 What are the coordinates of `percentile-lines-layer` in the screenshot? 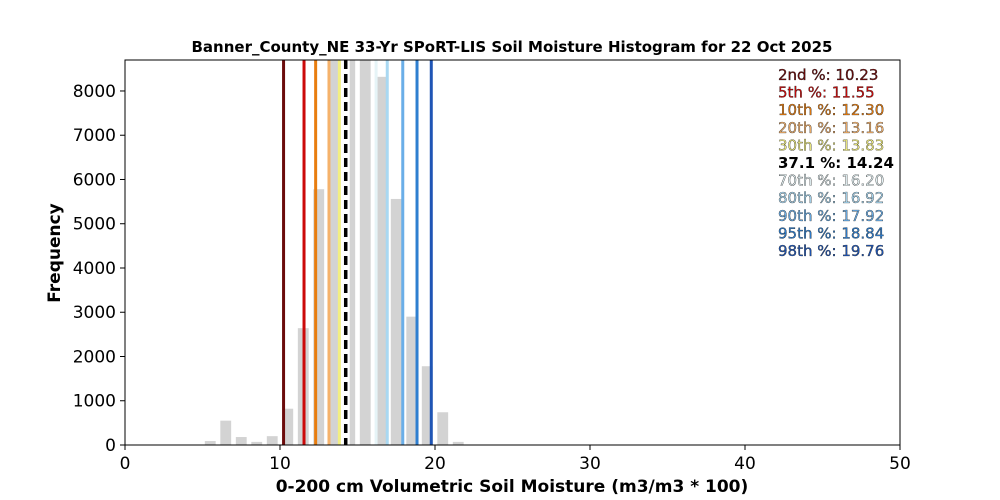 It's located at (357, 252).